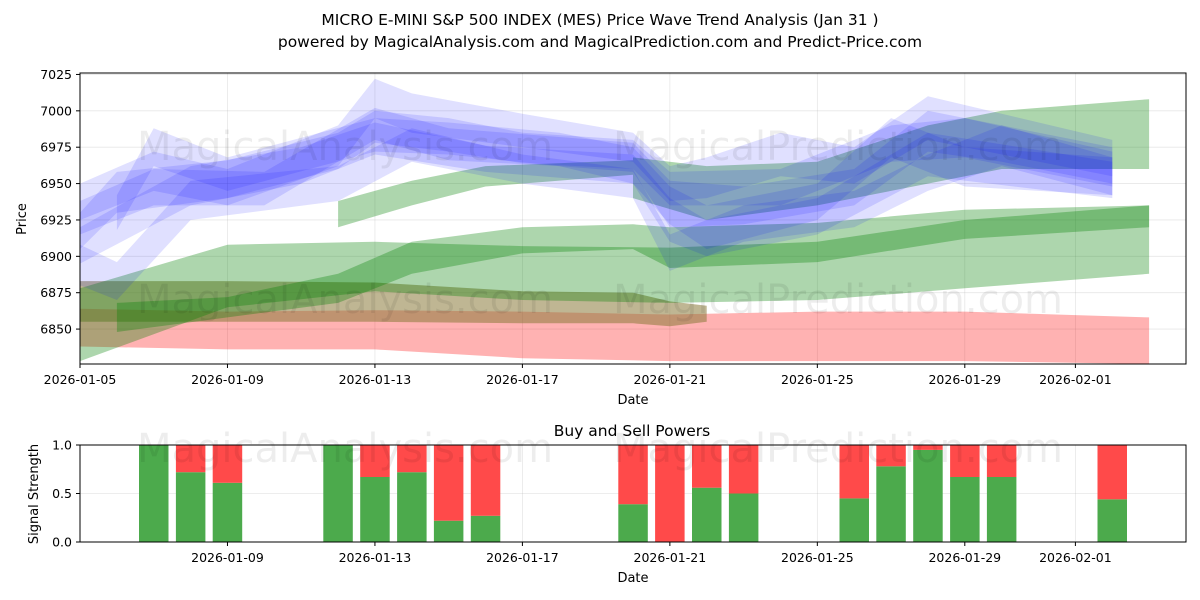  Describe the element at coordinates (632, 578) in the screenshot. I see `signal-x-axis-label: Date` at that location.